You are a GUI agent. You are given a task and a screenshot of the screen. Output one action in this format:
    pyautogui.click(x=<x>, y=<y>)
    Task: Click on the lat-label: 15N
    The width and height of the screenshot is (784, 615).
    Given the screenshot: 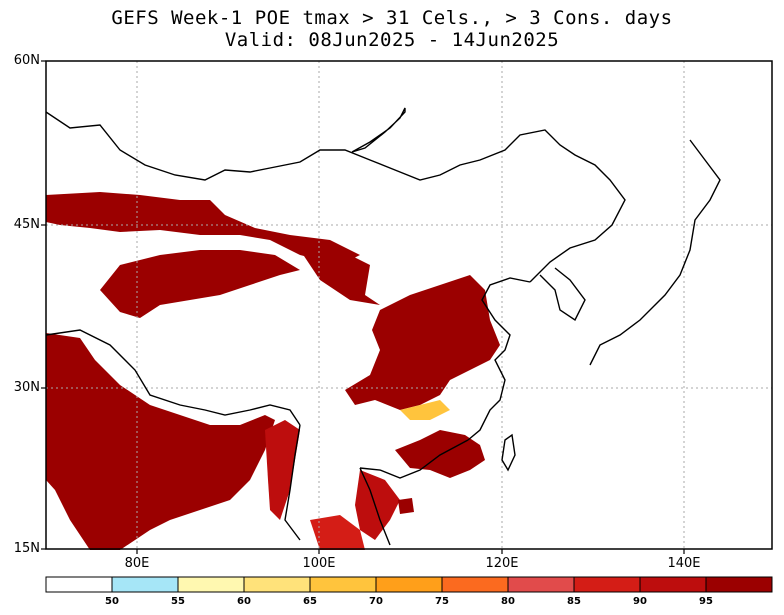 What is the action you would take?
    pyautogui.click(x=26, y=548)
    